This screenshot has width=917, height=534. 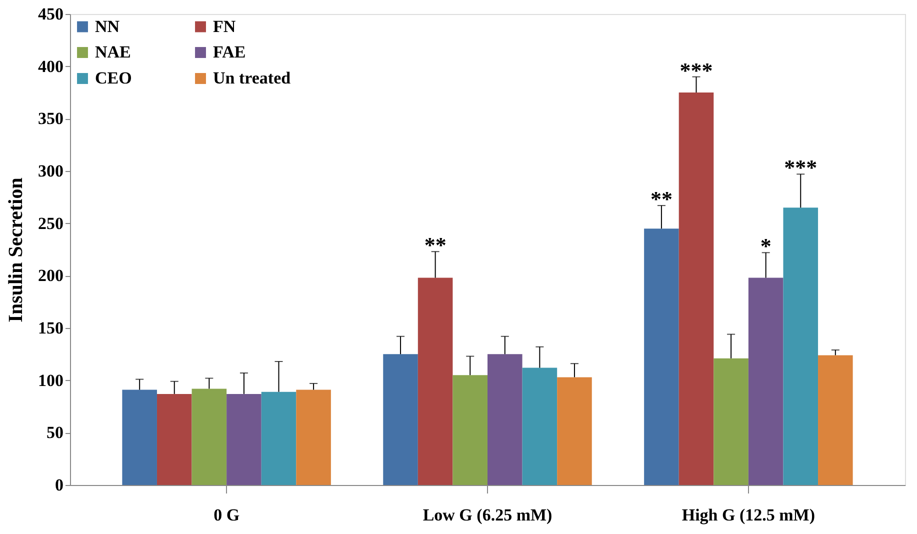 What do you see at coordinates (51, 380) in the screenshot?
I see `y-tick-label: 100` at bounding box center [51, 380].